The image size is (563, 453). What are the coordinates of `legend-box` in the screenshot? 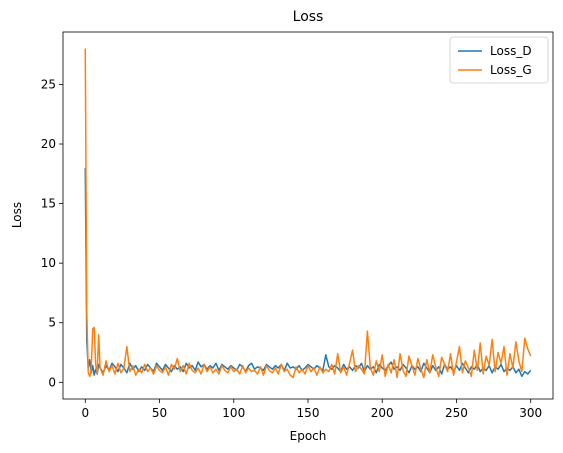 It's located at (499, 60).